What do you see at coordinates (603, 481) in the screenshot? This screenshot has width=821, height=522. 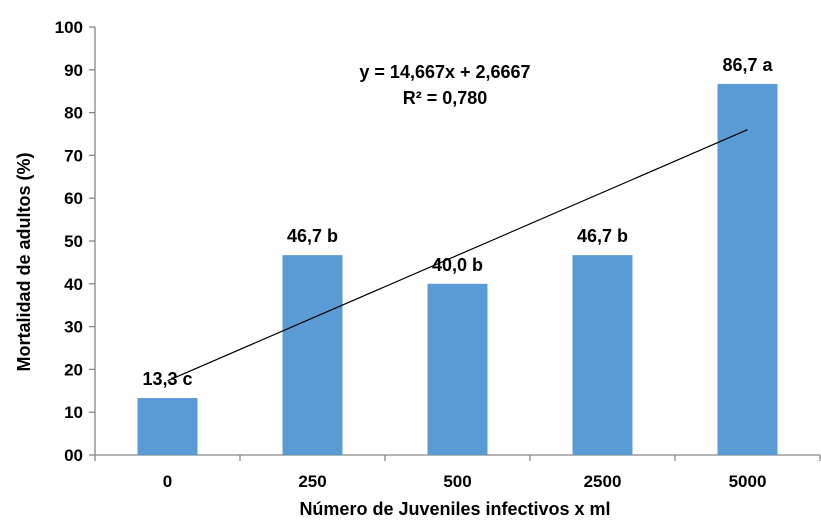 I see `x-tick-label: 2500` at bounding box center [603, 481].